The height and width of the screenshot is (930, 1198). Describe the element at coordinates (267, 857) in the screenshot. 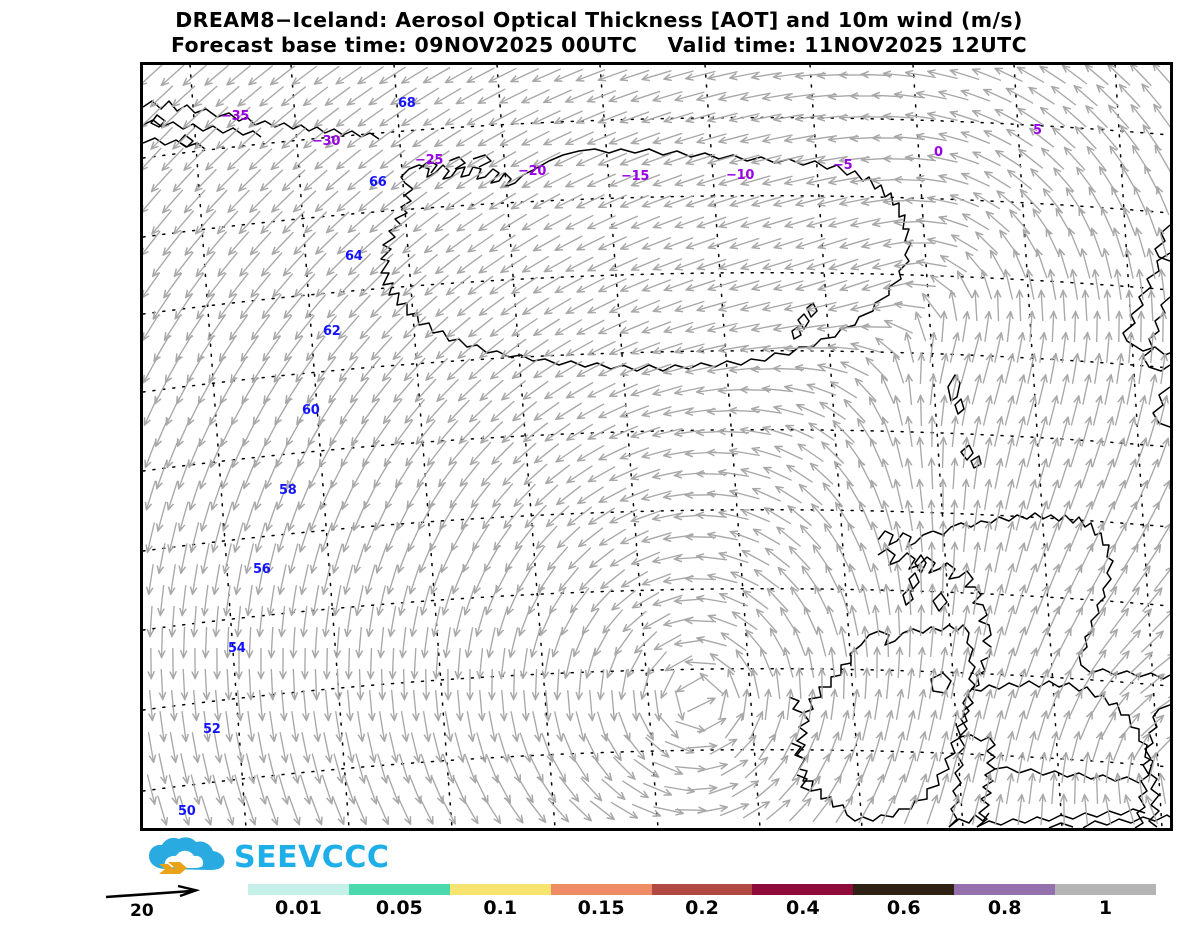

I see `seevccc-logo: SEEVCCC` at that location.